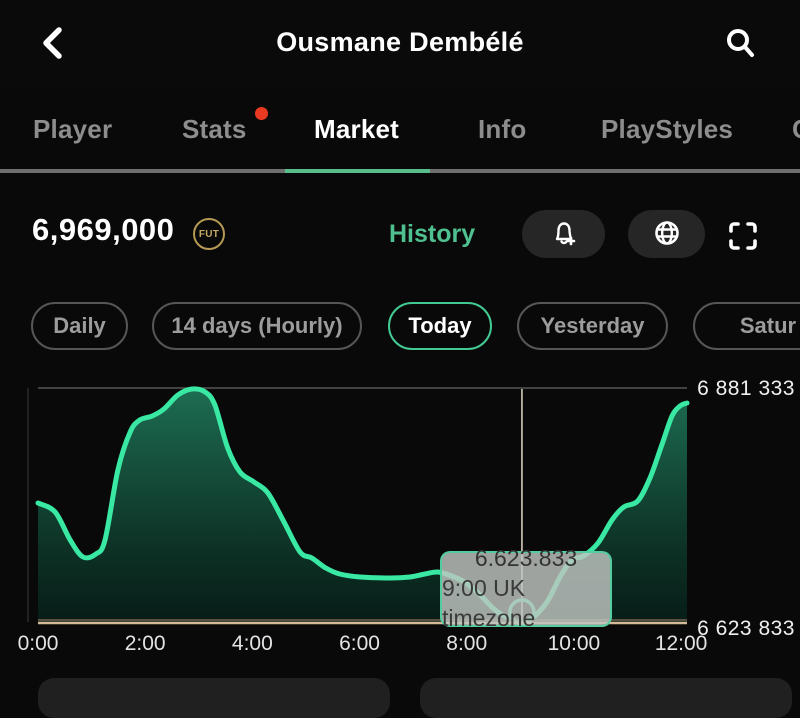 This screenshot has width=800, height=718. Describe the element at coordinates (592, 326) in the screenshot. I see `filter-yesterday: Yesterday` at that location.